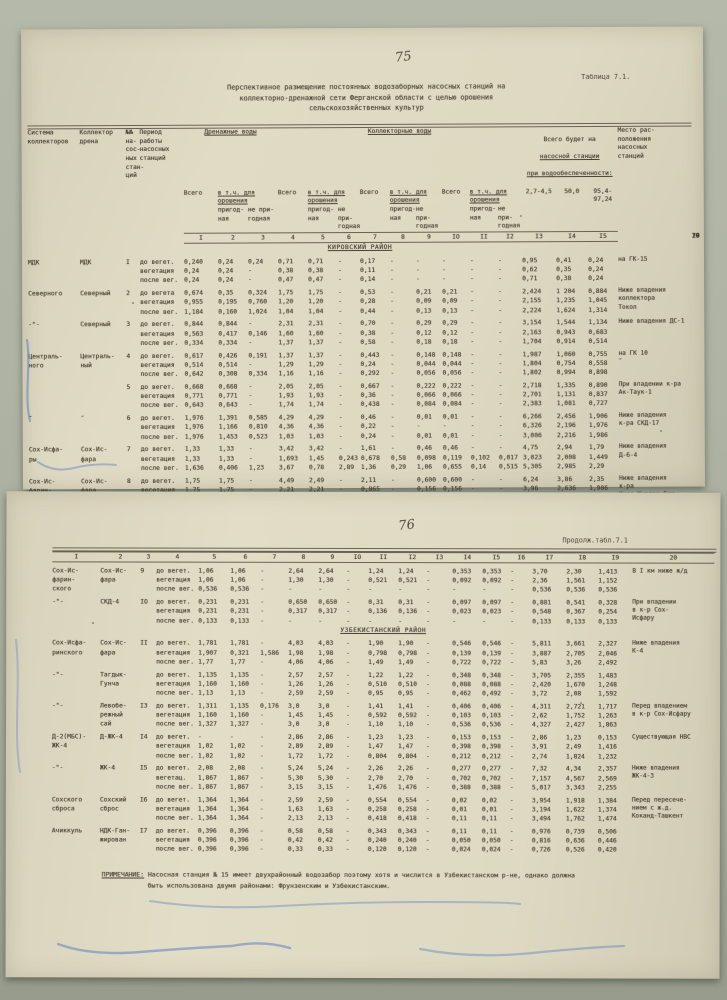 Image resolution: width=727 pixels, height=1000 pixels. I want to click on cell-value: 2,701, so click(532, 395).